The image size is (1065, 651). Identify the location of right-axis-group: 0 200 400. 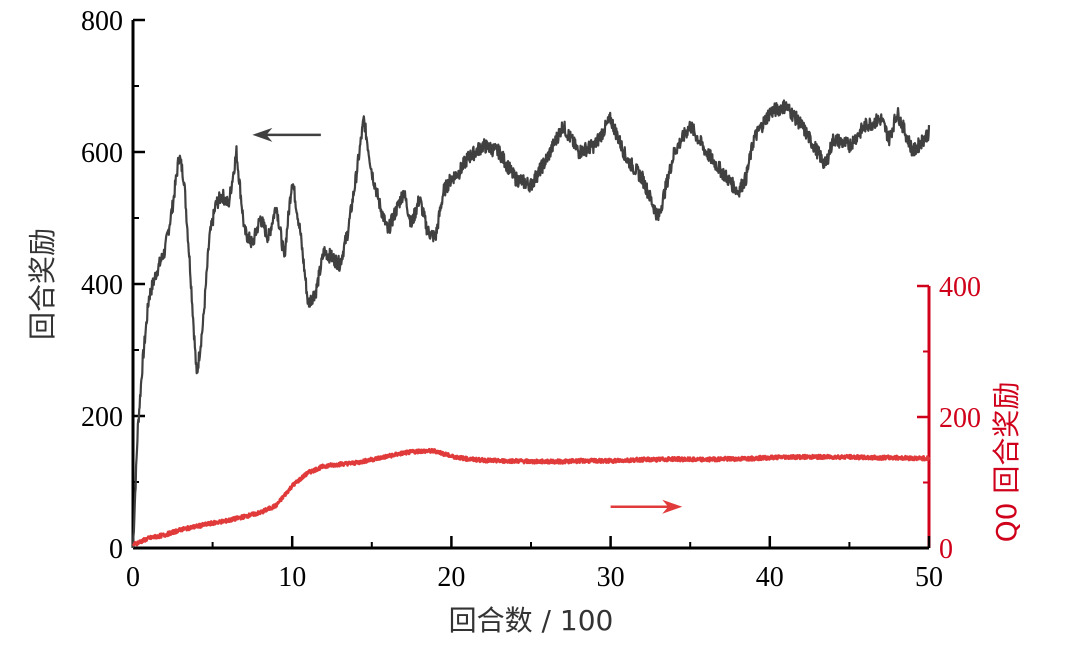
(949, 418).